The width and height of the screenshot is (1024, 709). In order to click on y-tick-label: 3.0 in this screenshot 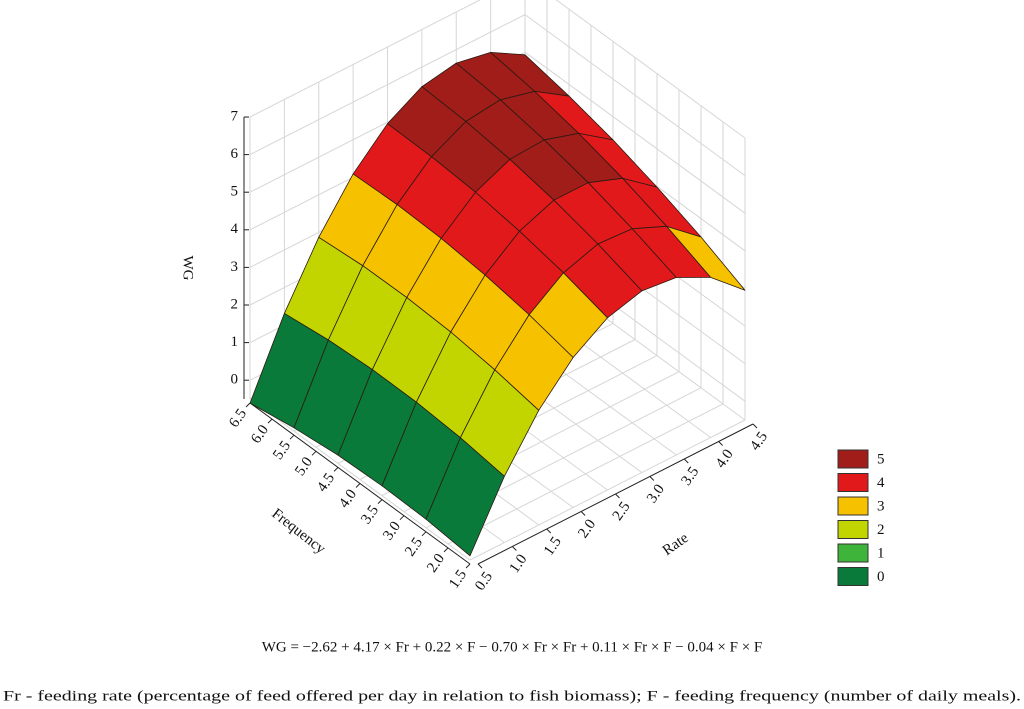, I will do `click(392, 531)`.